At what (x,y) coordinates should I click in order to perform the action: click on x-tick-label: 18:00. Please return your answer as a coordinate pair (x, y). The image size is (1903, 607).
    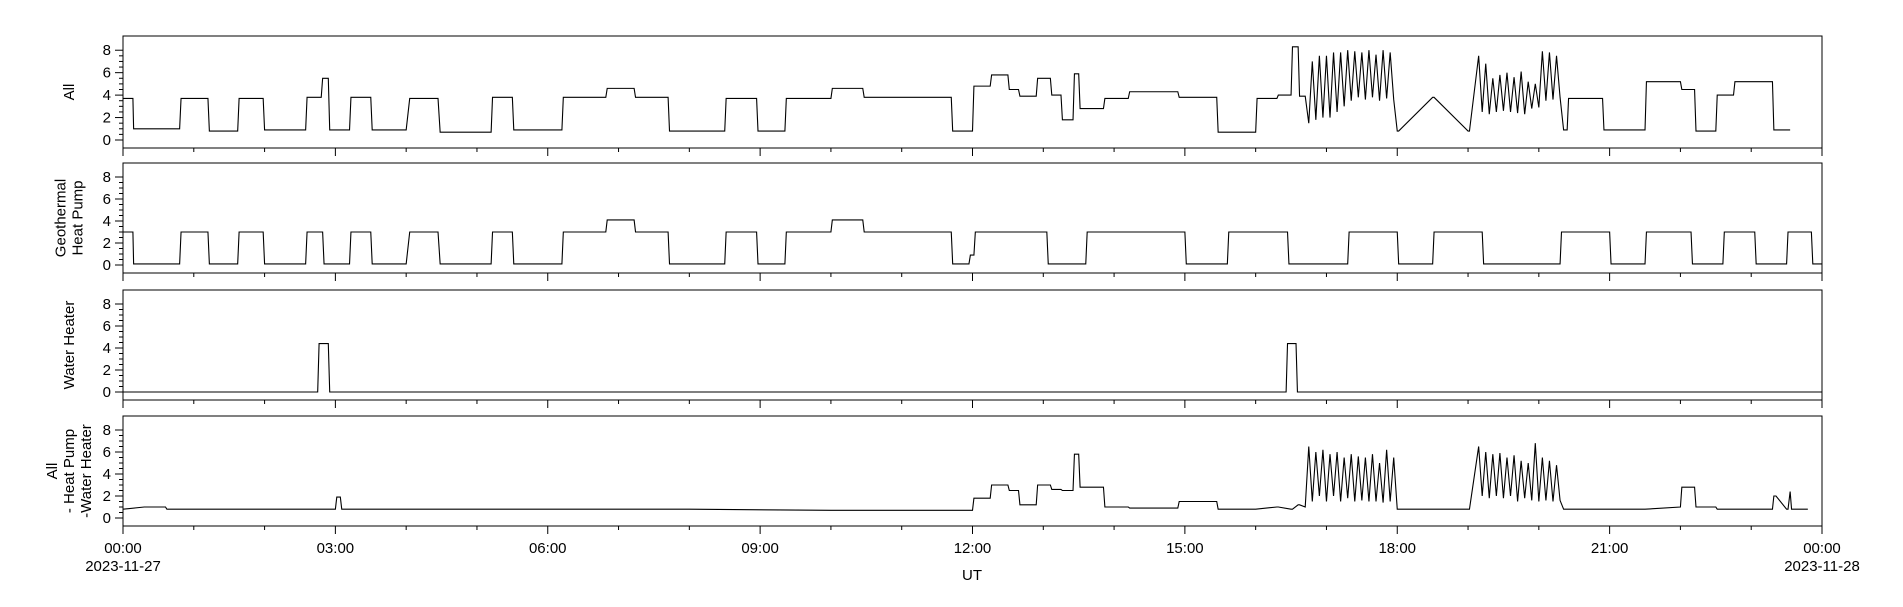
    Looking at the image, I should click on (1397, 548).